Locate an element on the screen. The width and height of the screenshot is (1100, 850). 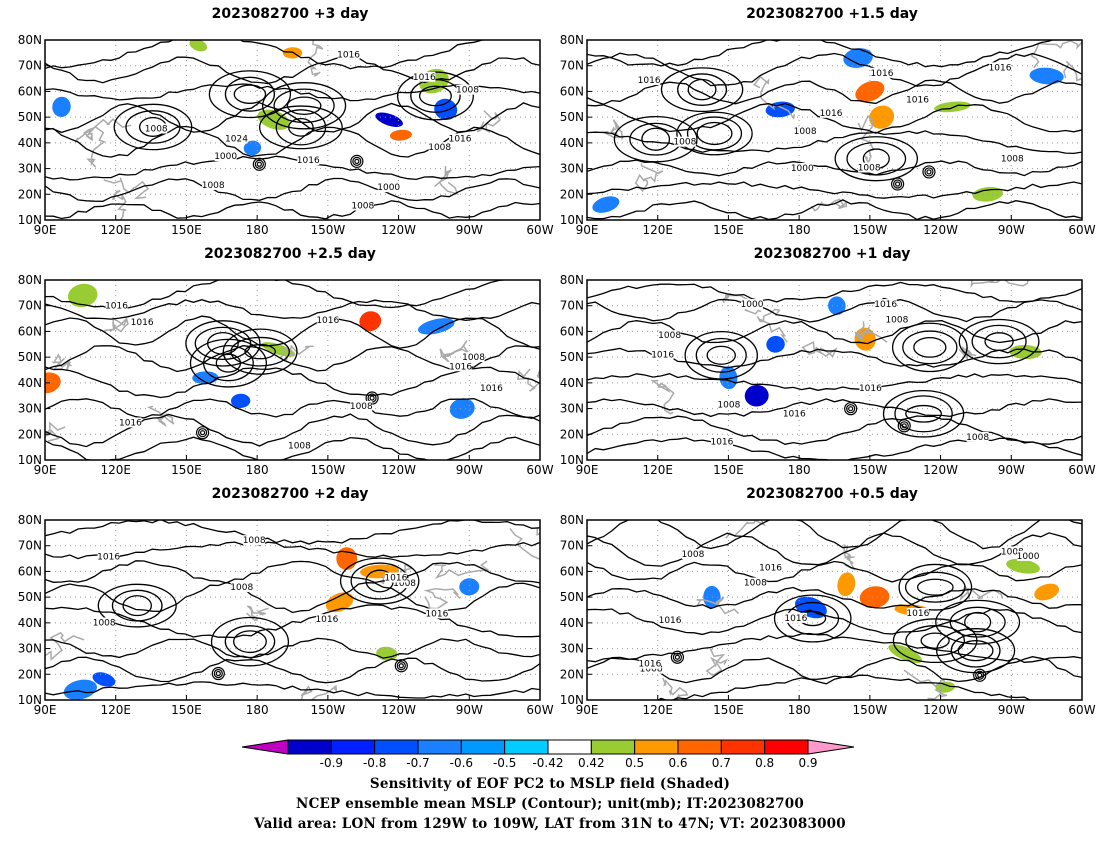
colorbar is located at coordinates (548, 747).